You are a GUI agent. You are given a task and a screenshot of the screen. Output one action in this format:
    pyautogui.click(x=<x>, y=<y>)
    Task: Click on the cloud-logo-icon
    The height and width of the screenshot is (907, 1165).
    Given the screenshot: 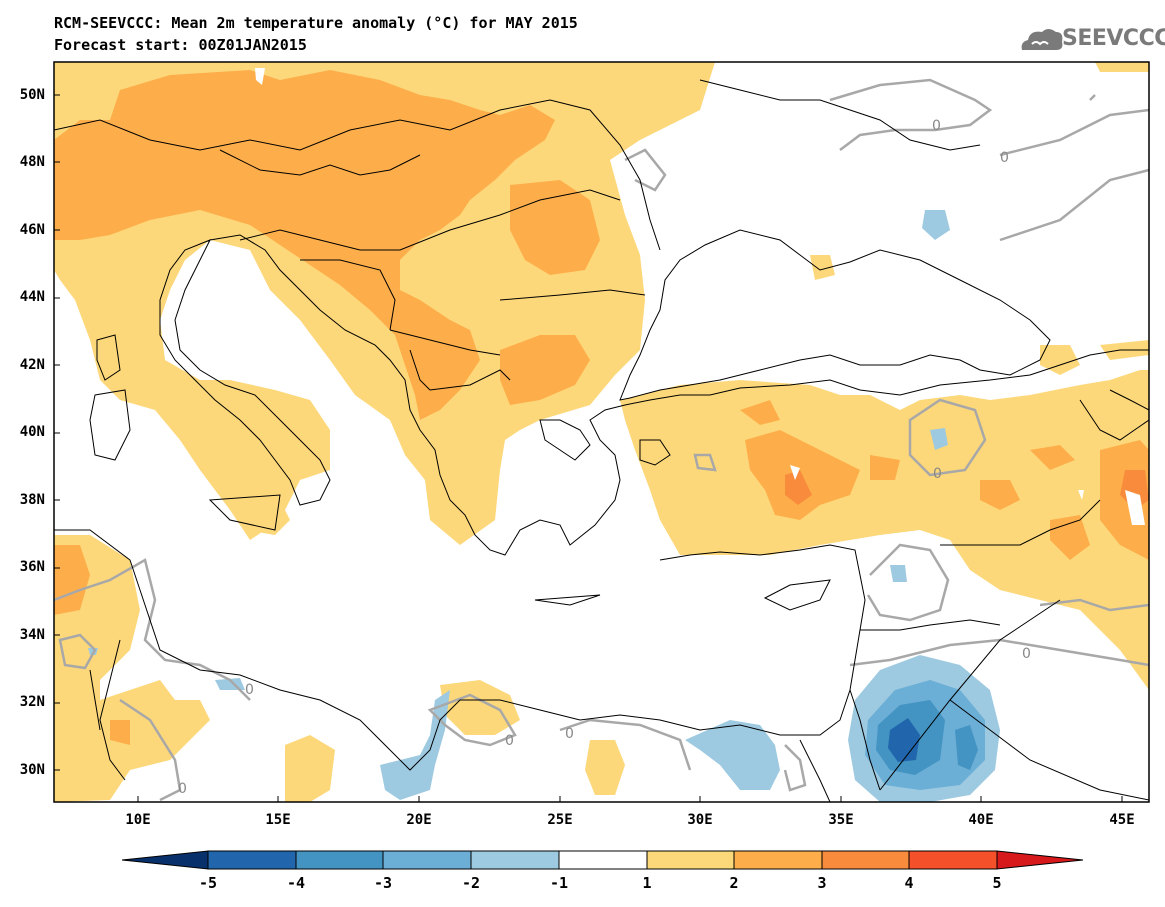 What is the action you would take?
    pyautogui.click(x=1042, y=39)
    